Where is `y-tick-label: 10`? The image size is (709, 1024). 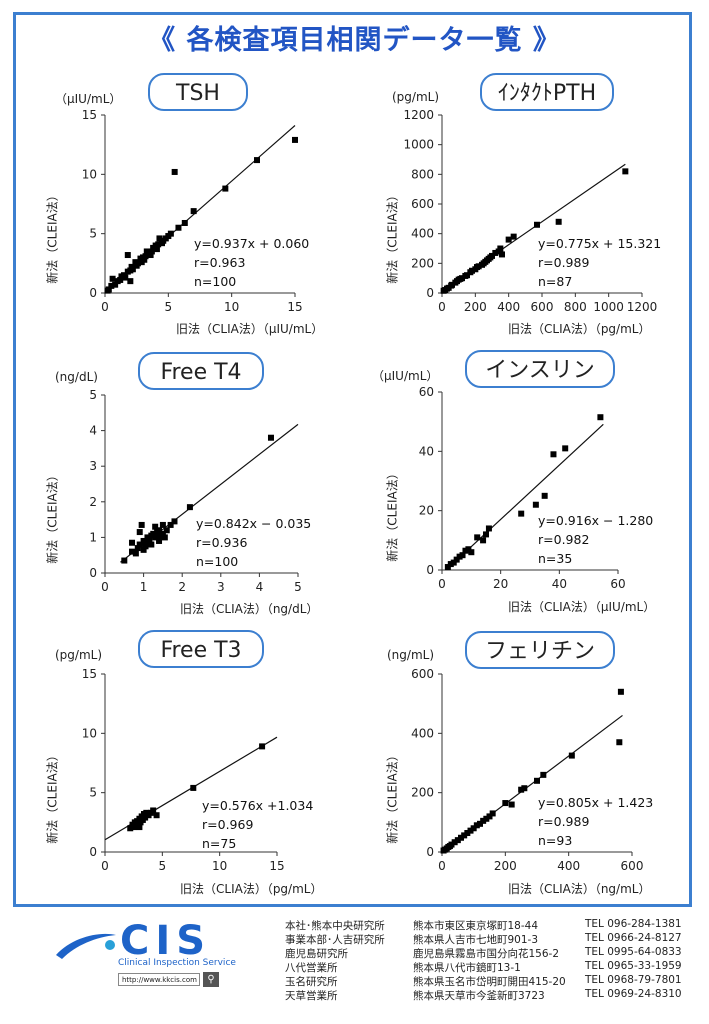 y-tick-label: 10 is located at coordinates (89, 733).